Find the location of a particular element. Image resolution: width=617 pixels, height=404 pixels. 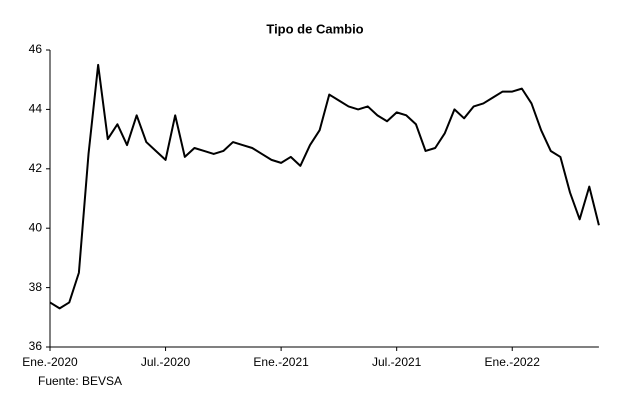

y-tick-label: 46 is located at coordinates (36, 49).